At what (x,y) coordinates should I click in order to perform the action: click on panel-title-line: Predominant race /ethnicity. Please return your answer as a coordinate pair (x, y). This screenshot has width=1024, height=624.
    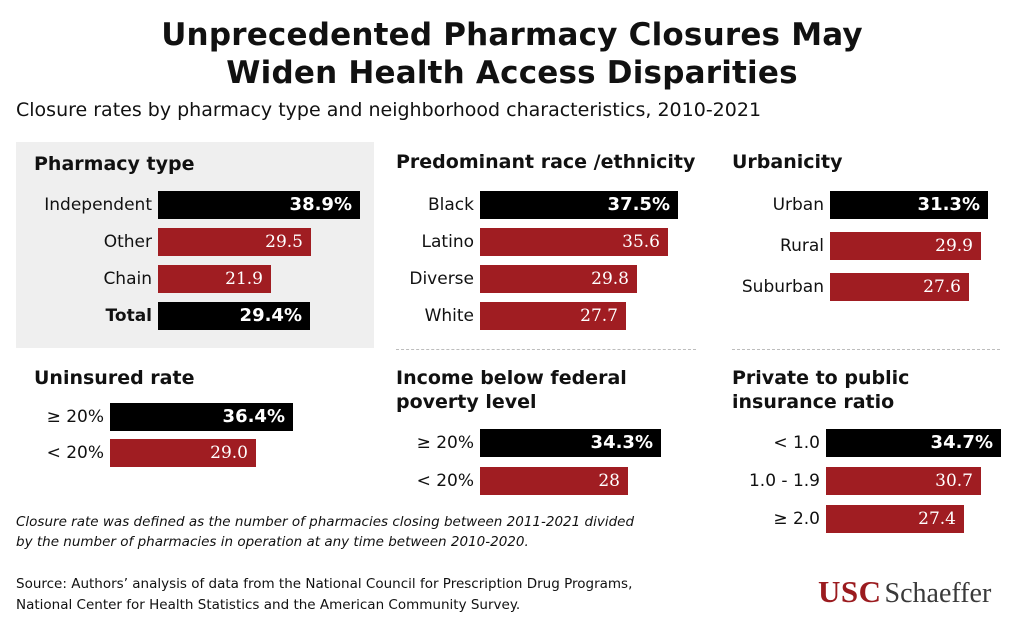
    Looking at the image, I should click on (546, 162).